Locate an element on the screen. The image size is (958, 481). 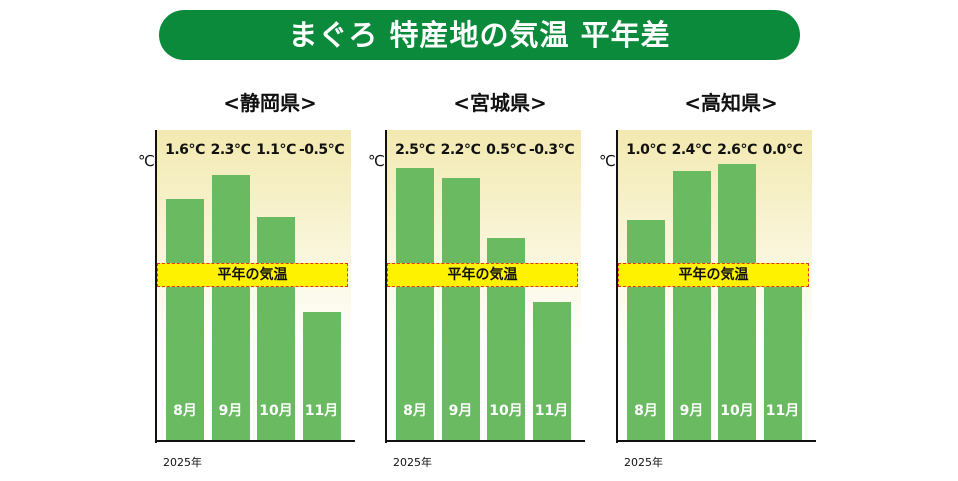
value-label: 1.1℃ is located at coordinates (276, 150).